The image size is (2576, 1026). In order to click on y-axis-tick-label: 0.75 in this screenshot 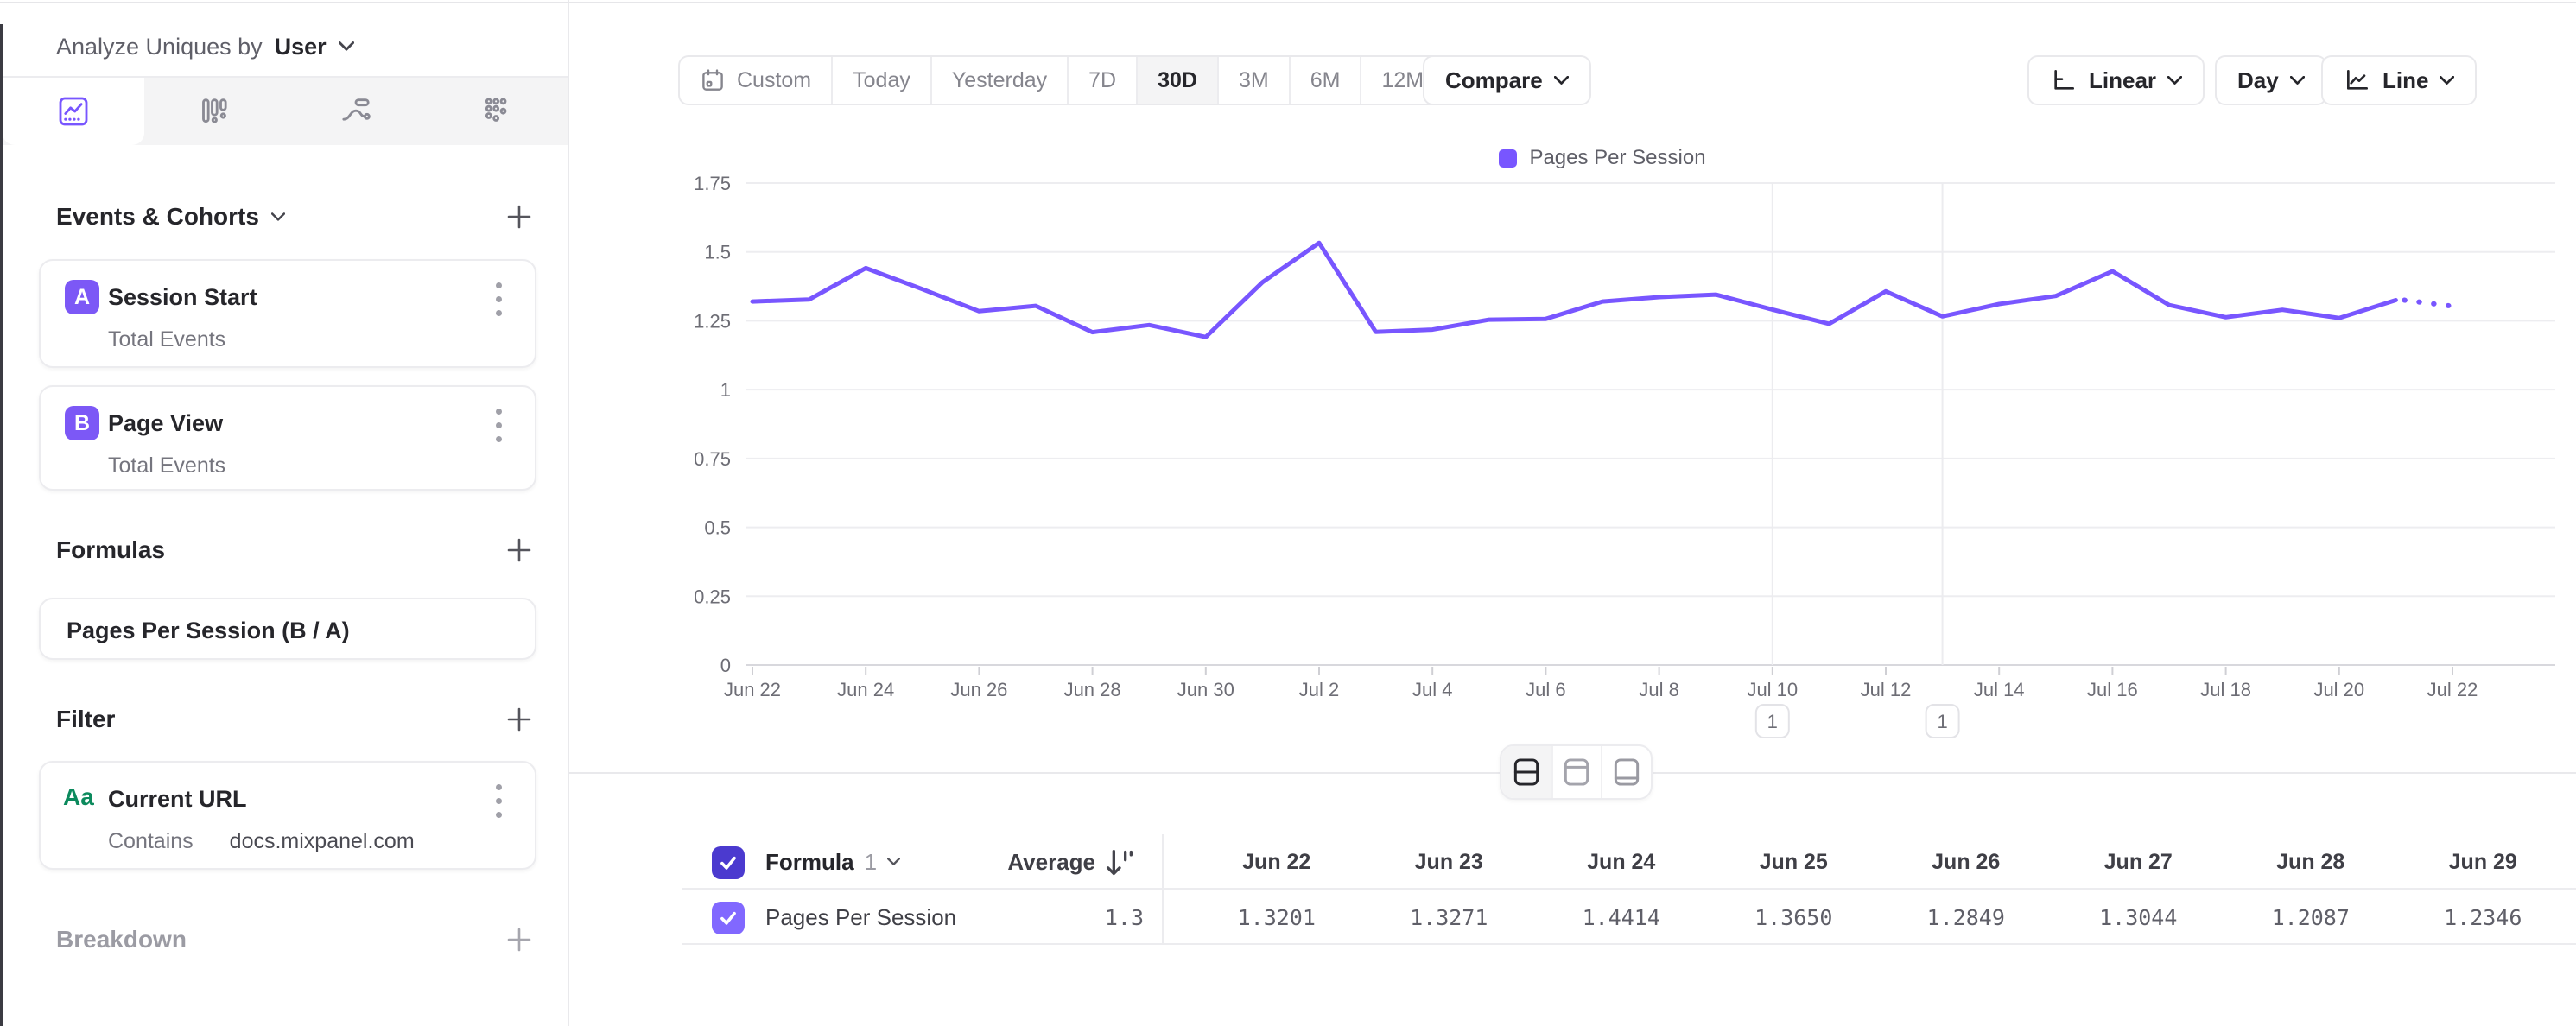, I will do `click(712, 459)`.